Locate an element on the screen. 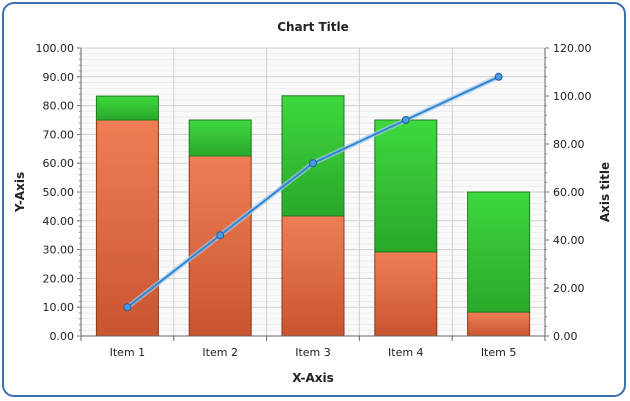 The height and width of the screenshot is (401, 630). y2-tick-label: 20.00 is located at coordinates (569, 288).